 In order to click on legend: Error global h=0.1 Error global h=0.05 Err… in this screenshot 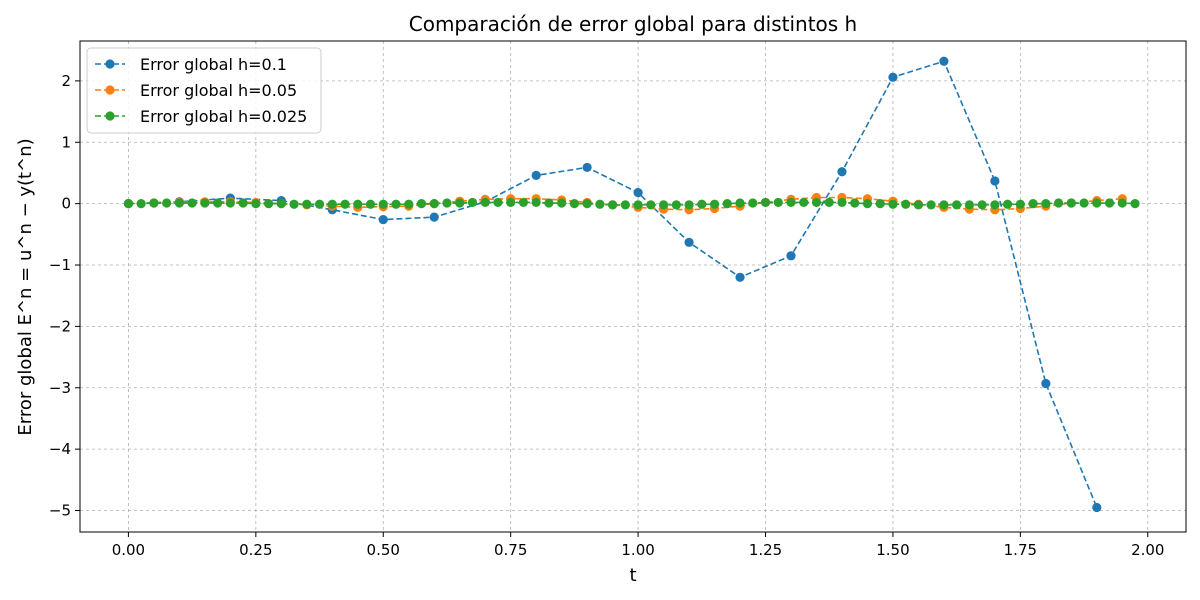, I will do `click(204, 90)`.